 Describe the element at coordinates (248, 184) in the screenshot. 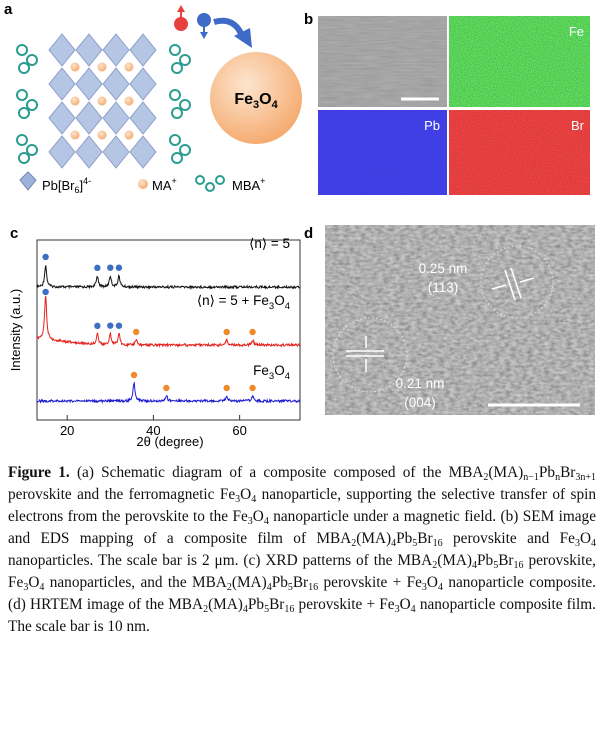

I see `legend-label: MBA+` at that location.